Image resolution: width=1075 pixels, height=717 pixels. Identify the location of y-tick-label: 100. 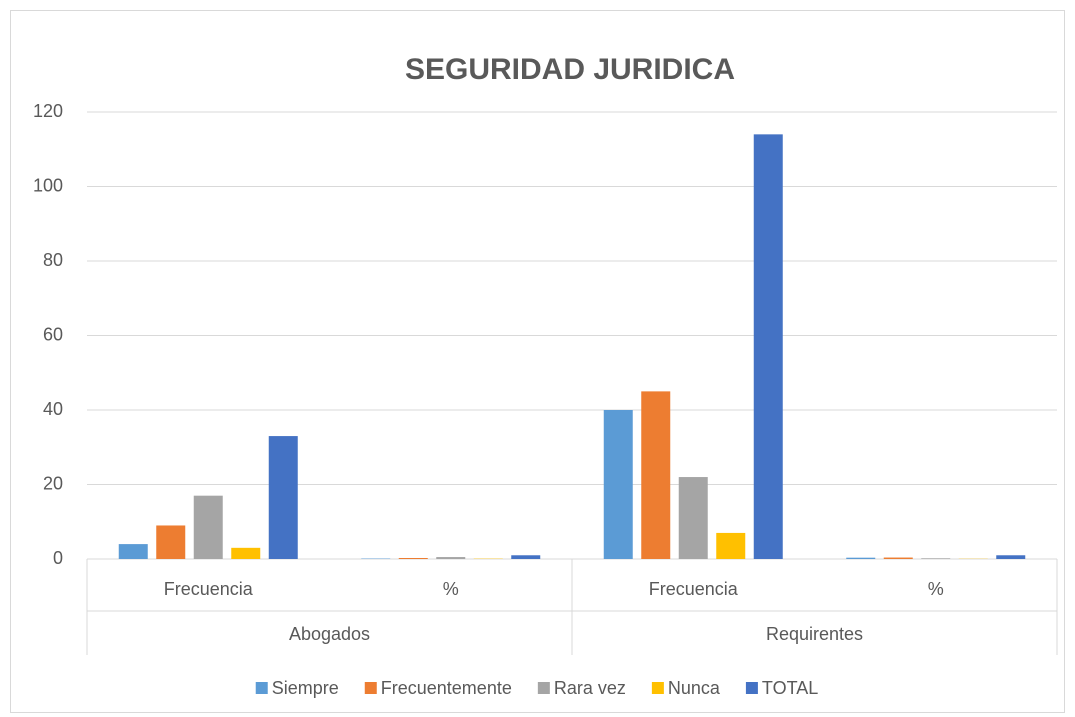
(48, 185).